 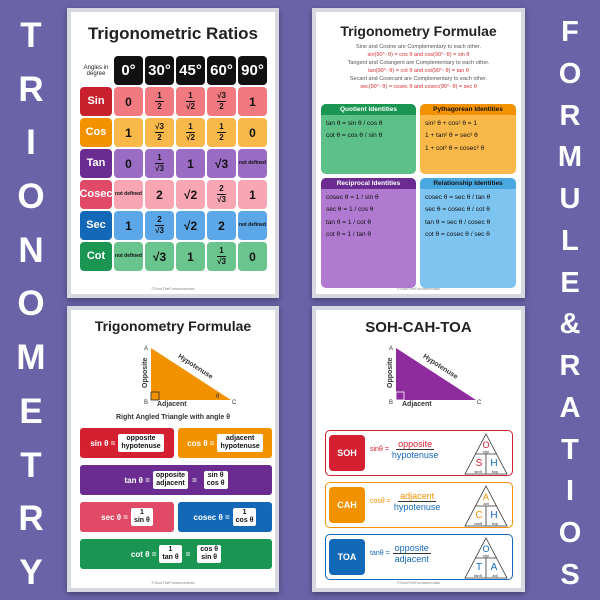 What do you see at coordinates (457, 235) in the screenshot?
I see `identity: cot θ = cosec θ / sec θ` at bounding box center [457, 235].